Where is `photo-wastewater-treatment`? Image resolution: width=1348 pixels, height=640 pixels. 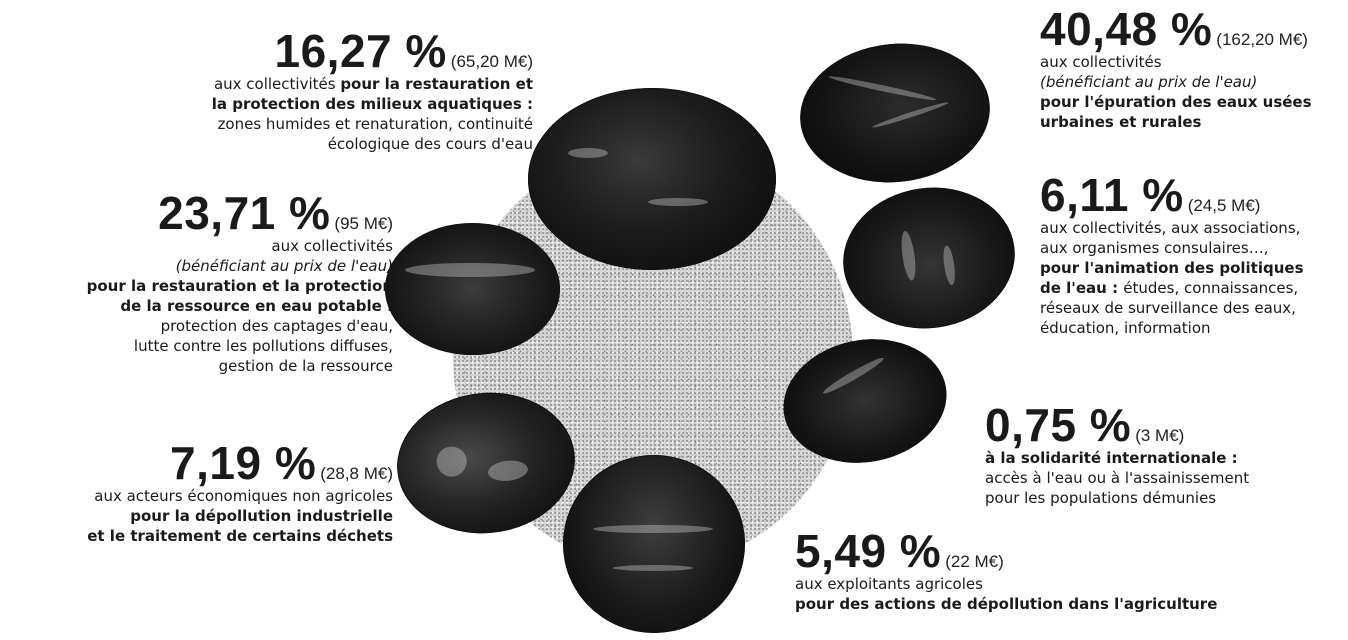
photo-wastewater-treatment is located at coordinates (895, 113).